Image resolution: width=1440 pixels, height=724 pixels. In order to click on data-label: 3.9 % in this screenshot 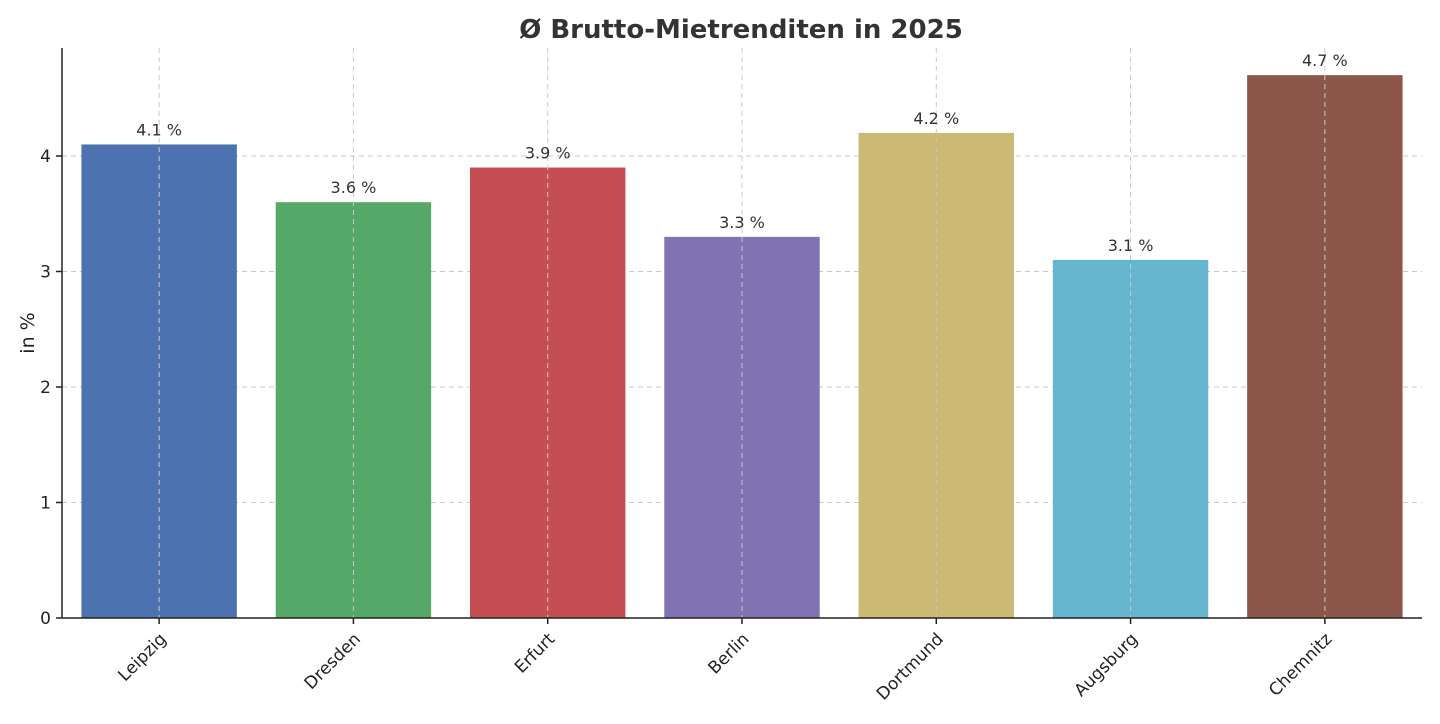, I will do `click(548, 153)`.